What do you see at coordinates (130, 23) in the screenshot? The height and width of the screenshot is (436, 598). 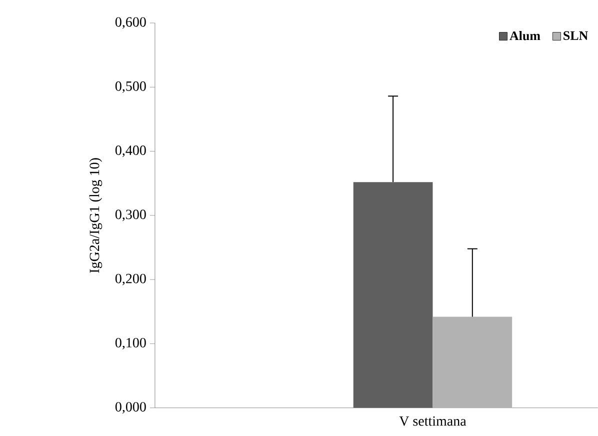 I see `y-tick-label: 0,600` at bounding box center [130, 23].